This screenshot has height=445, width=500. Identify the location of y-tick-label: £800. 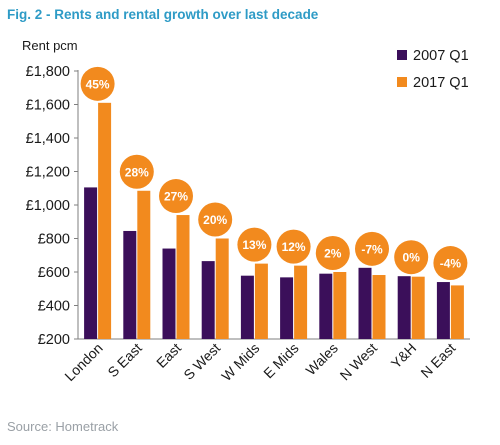
(54, 240).